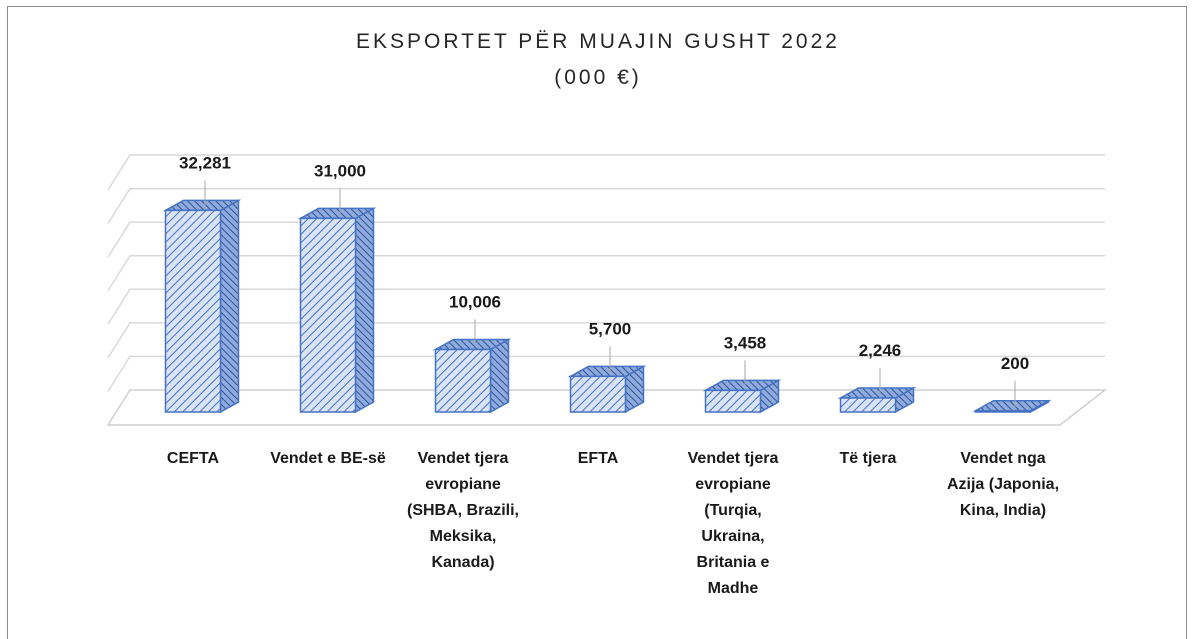  I want to click on data-label: 5,700, so click(610, 328).